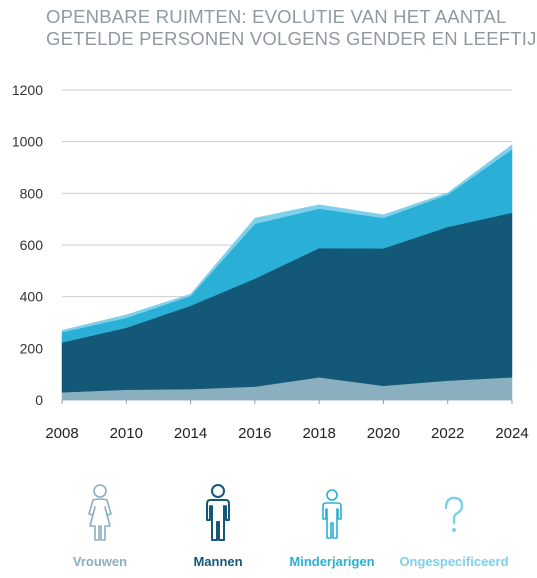  What do you see at coordinates (190, 433) in the screenshot?
I see `x-tick-label: 2014` at bounding box center [190, 433].